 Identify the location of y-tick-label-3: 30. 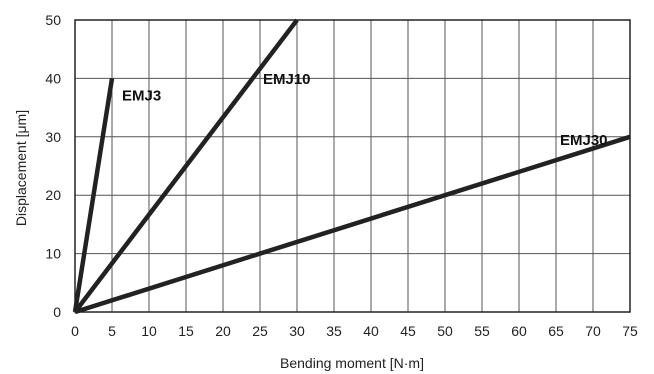
(53, 137).